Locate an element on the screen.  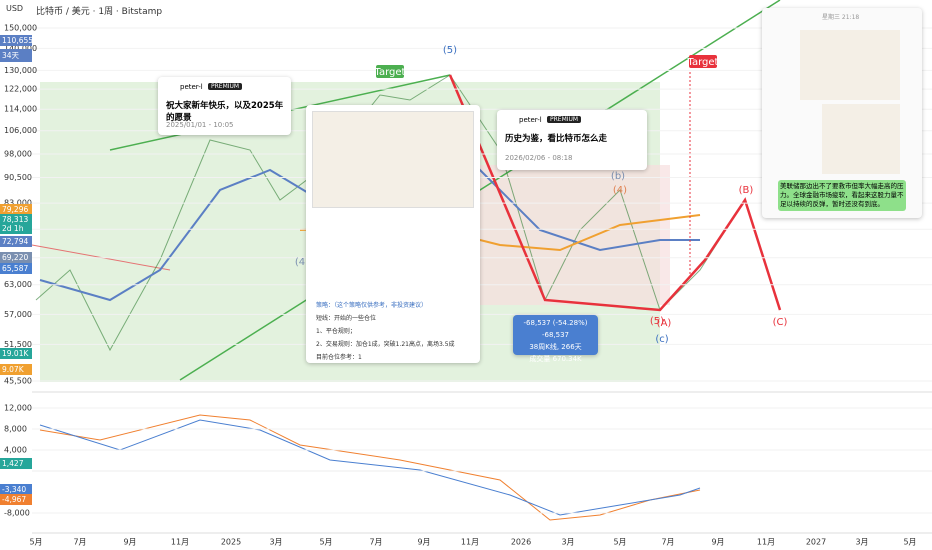
indicator-badge: -4,967 is located at coordinates (16, 499).